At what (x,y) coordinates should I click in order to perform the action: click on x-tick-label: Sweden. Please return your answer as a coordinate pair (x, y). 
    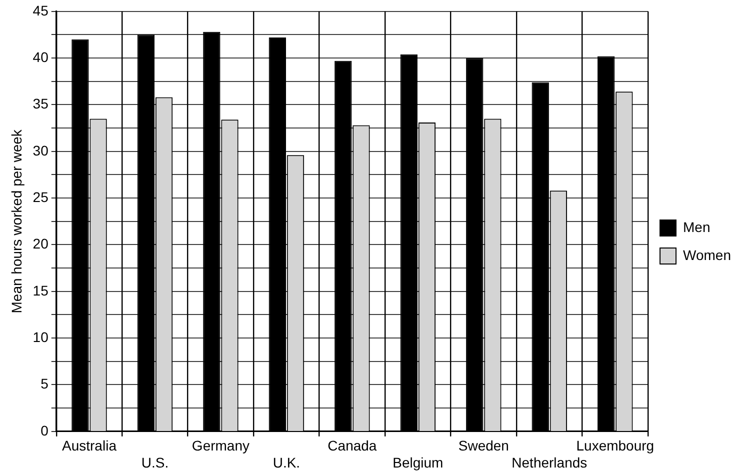
    Looking at the image, I should click on (483, 446).